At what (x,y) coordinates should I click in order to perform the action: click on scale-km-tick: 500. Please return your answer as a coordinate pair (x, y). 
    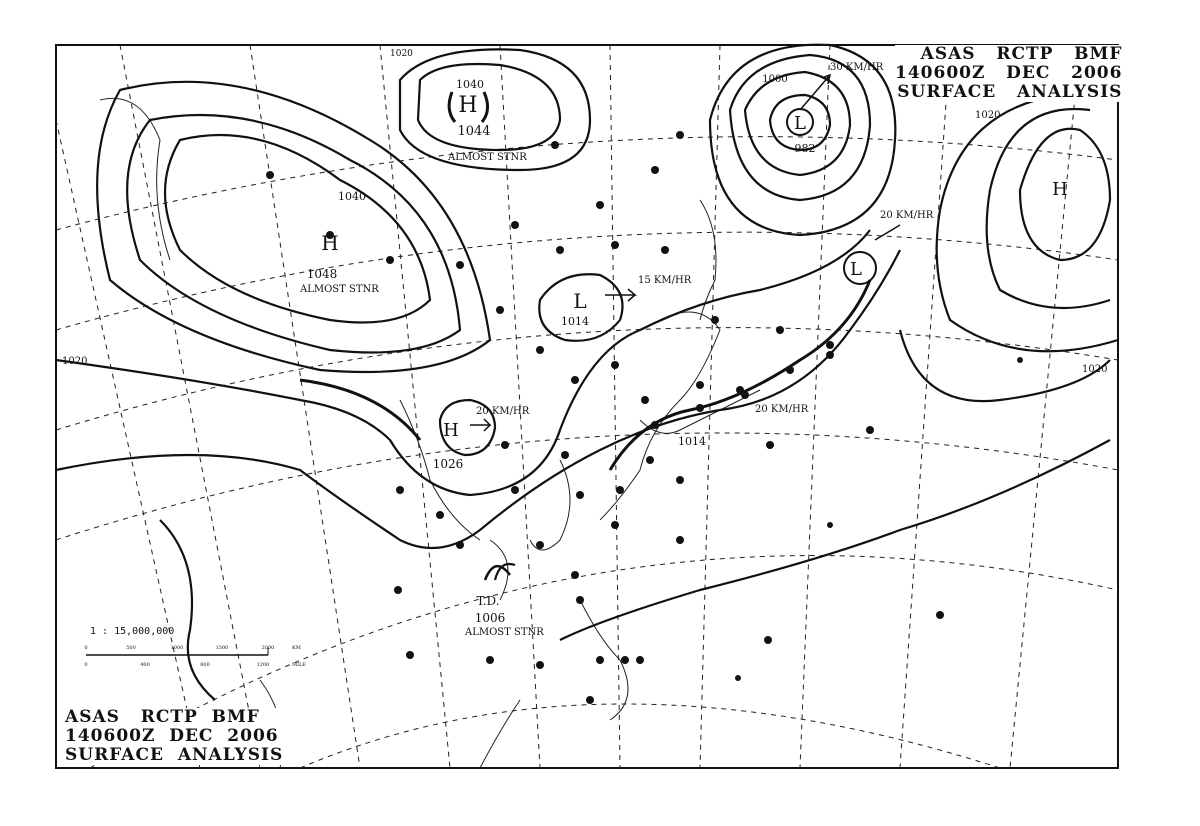
    Looking at the image, I should click on (131, 648).